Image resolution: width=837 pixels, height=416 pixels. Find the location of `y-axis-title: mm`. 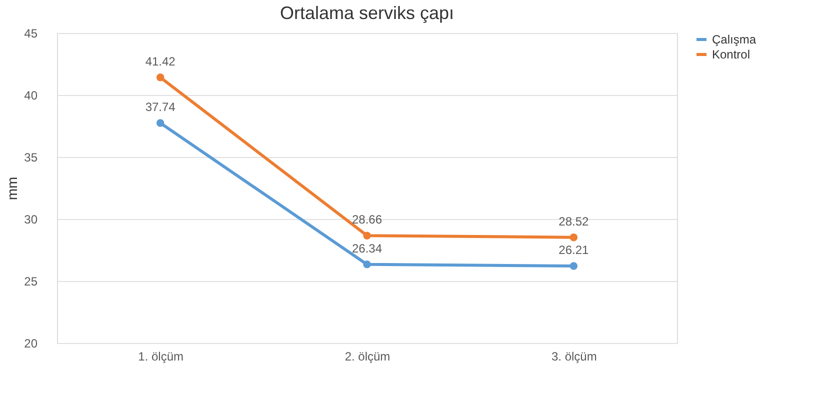

y-axis-title: mm is located at coordinates (12, 188).